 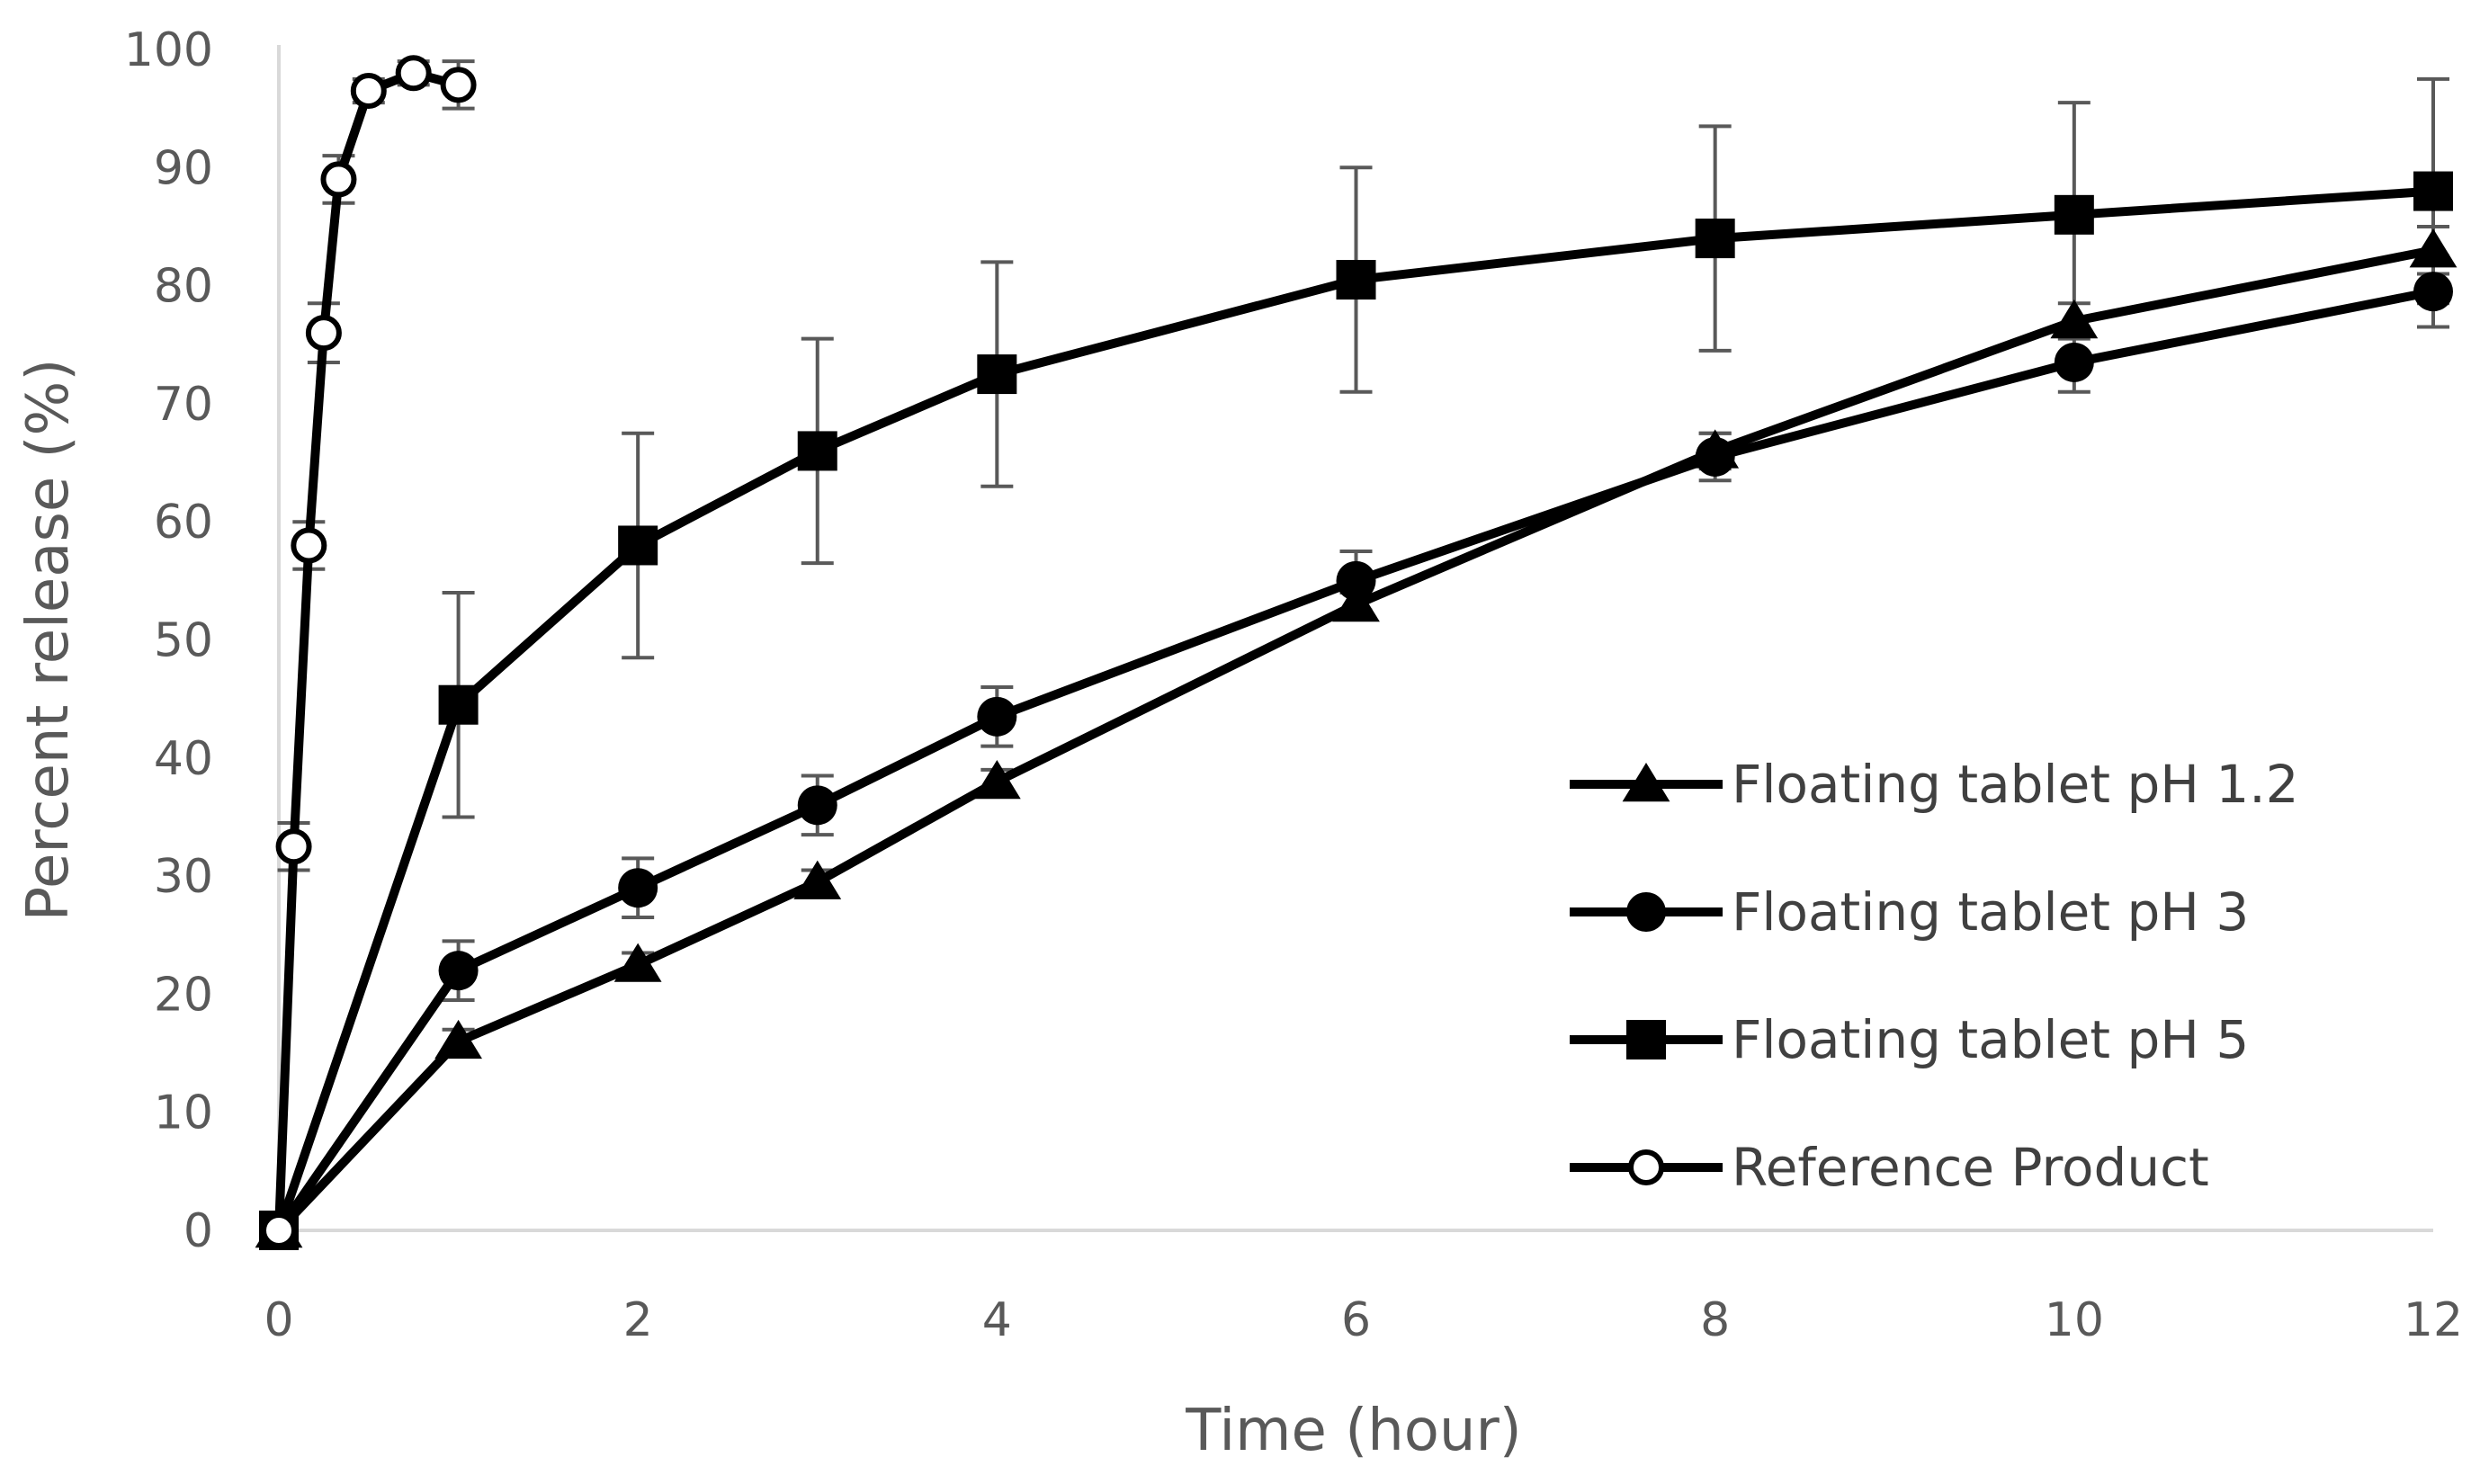 I want to click on y-axis-title: Percent release (%), so click(x=48, y=640).